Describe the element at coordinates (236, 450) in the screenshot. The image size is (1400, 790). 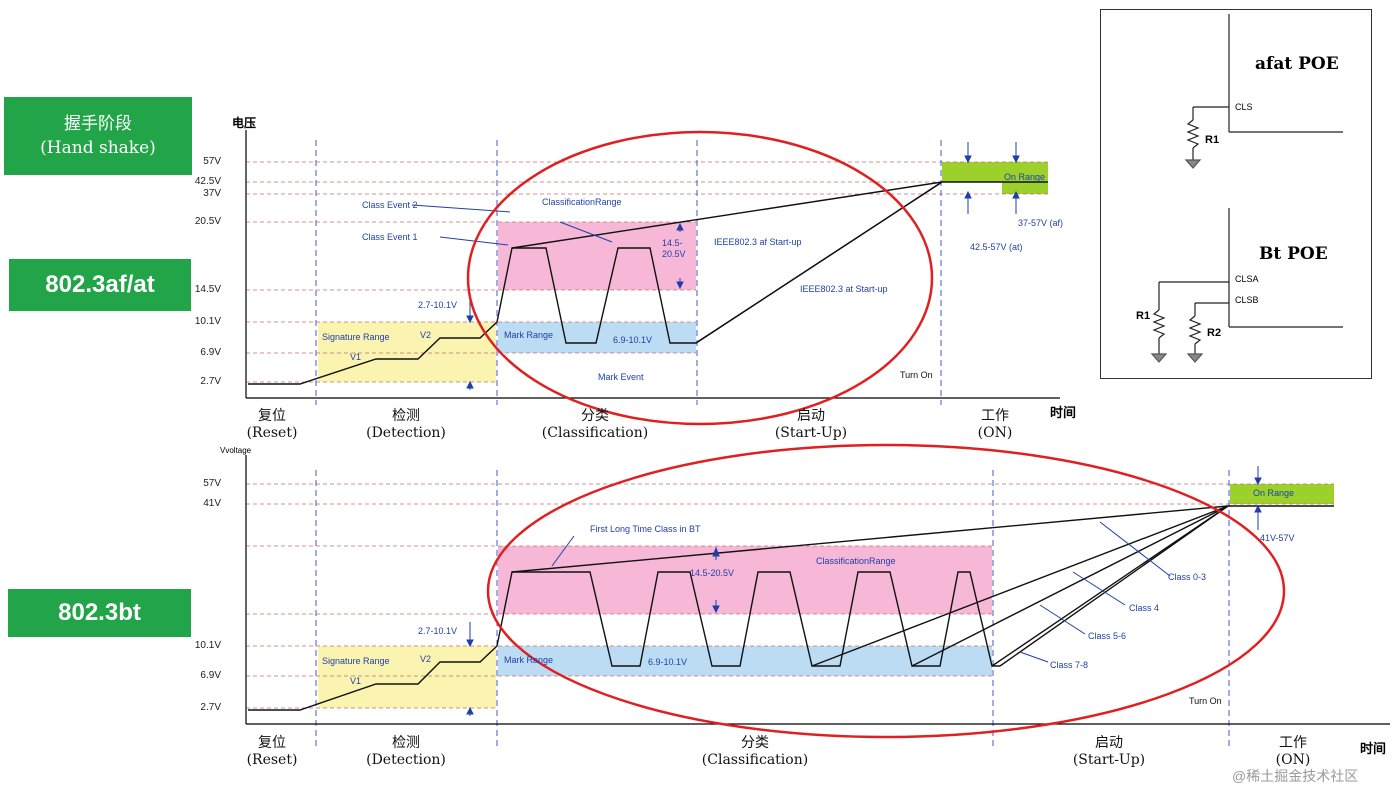
I see `bottom-y-axis-label: Vvoltage` at that location.